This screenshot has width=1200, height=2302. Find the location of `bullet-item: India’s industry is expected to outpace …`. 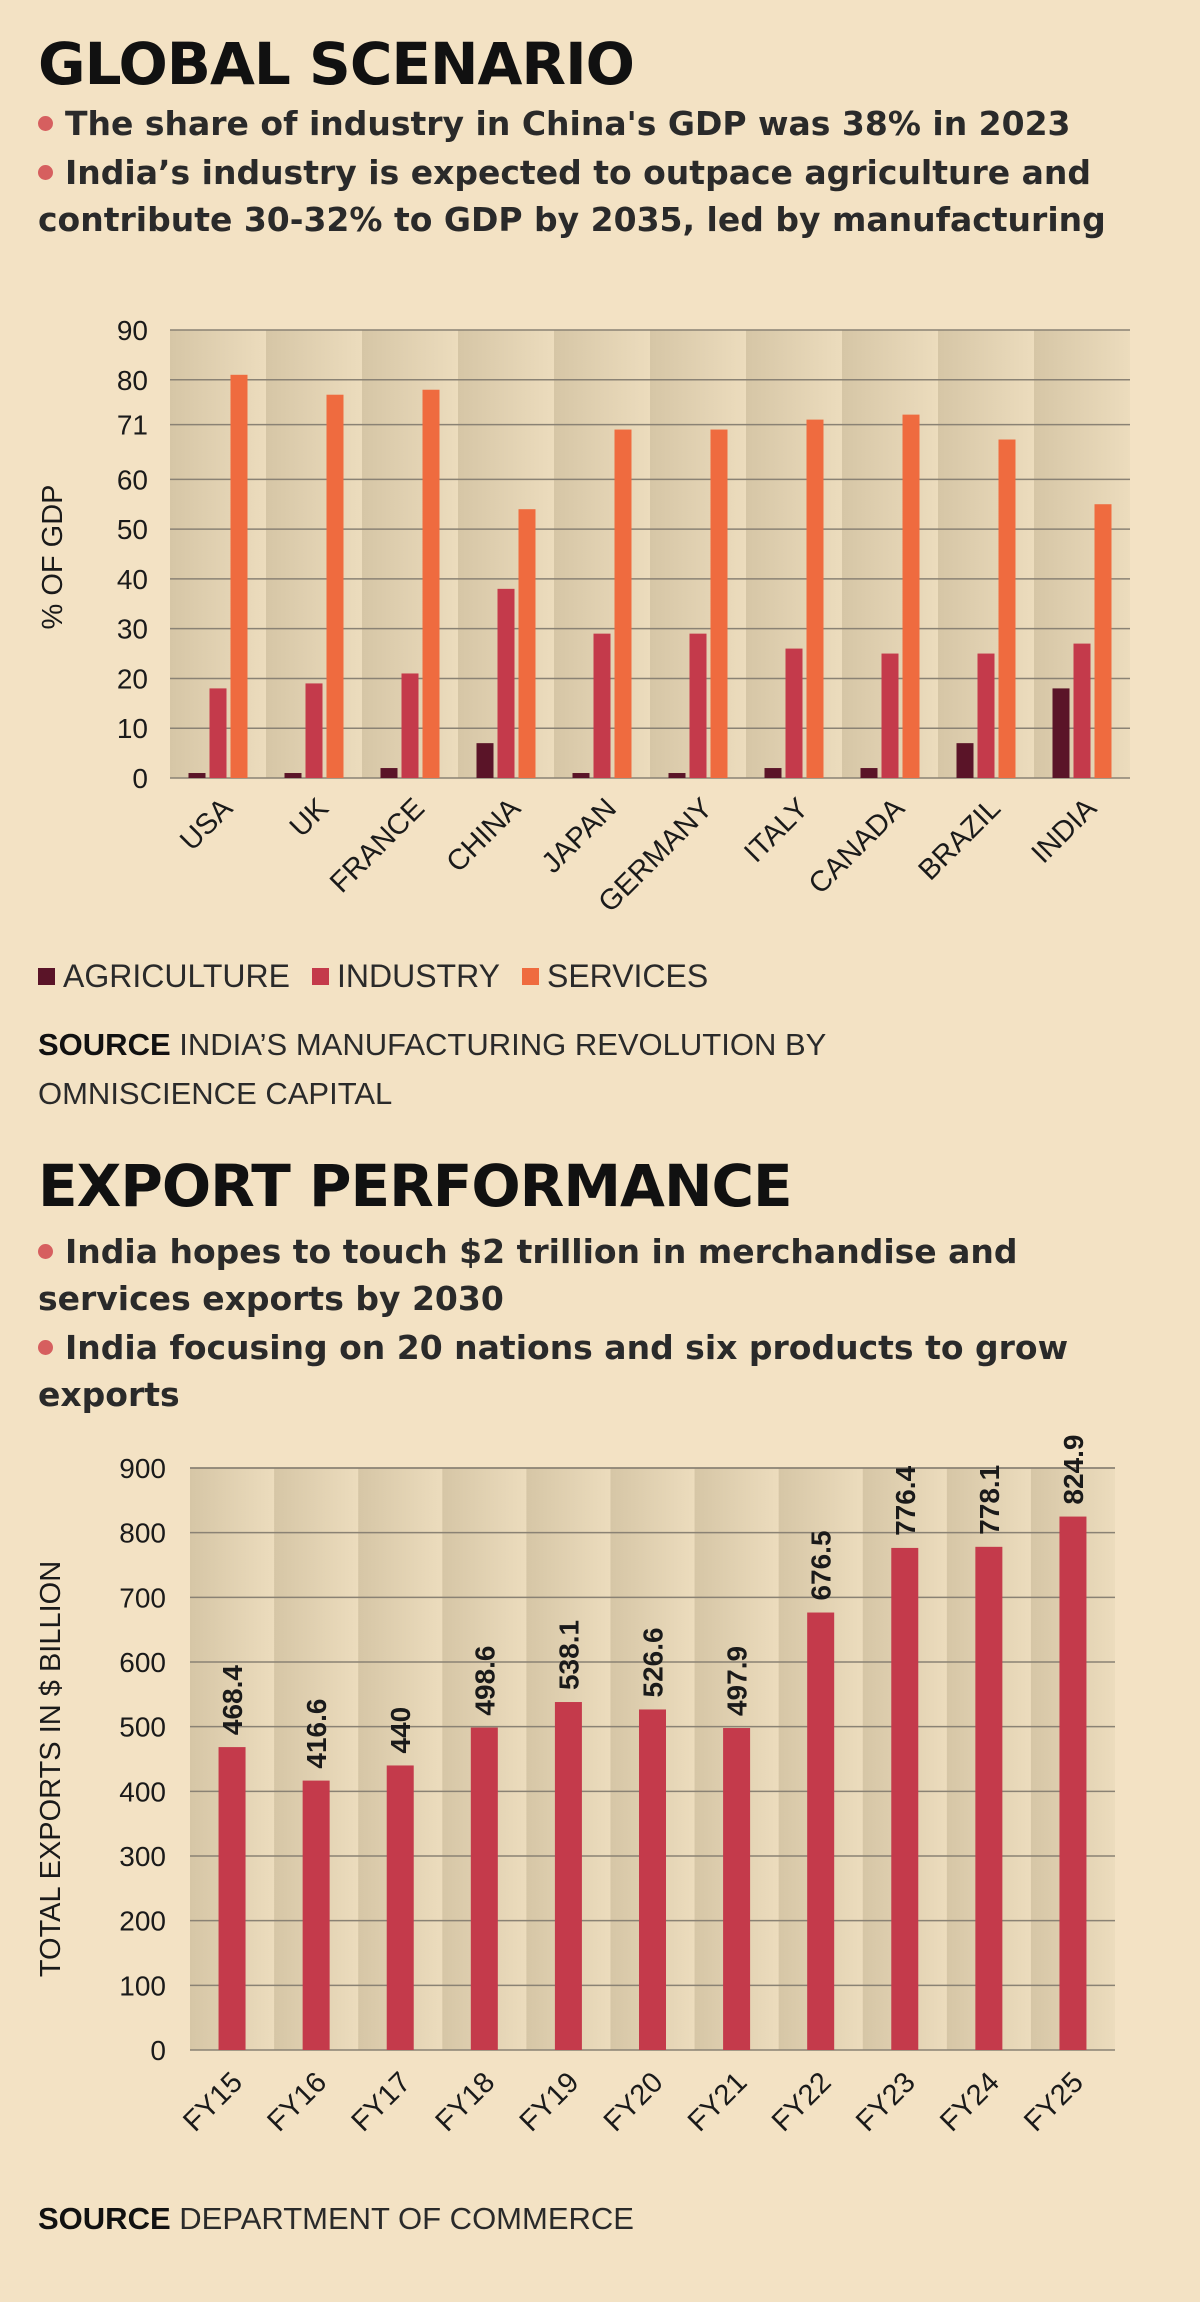

bullet-item: India’s industry is expected to outpace … is located at coordinates (608, 196).